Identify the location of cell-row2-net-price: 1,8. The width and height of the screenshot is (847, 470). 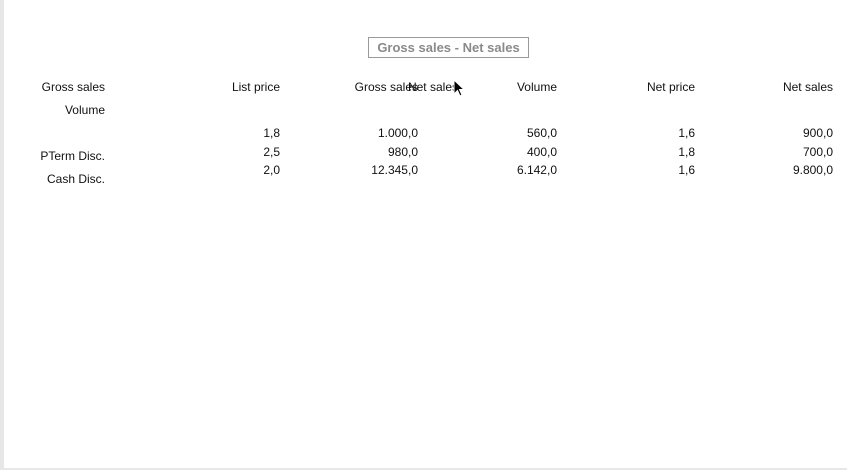
(686, 152).